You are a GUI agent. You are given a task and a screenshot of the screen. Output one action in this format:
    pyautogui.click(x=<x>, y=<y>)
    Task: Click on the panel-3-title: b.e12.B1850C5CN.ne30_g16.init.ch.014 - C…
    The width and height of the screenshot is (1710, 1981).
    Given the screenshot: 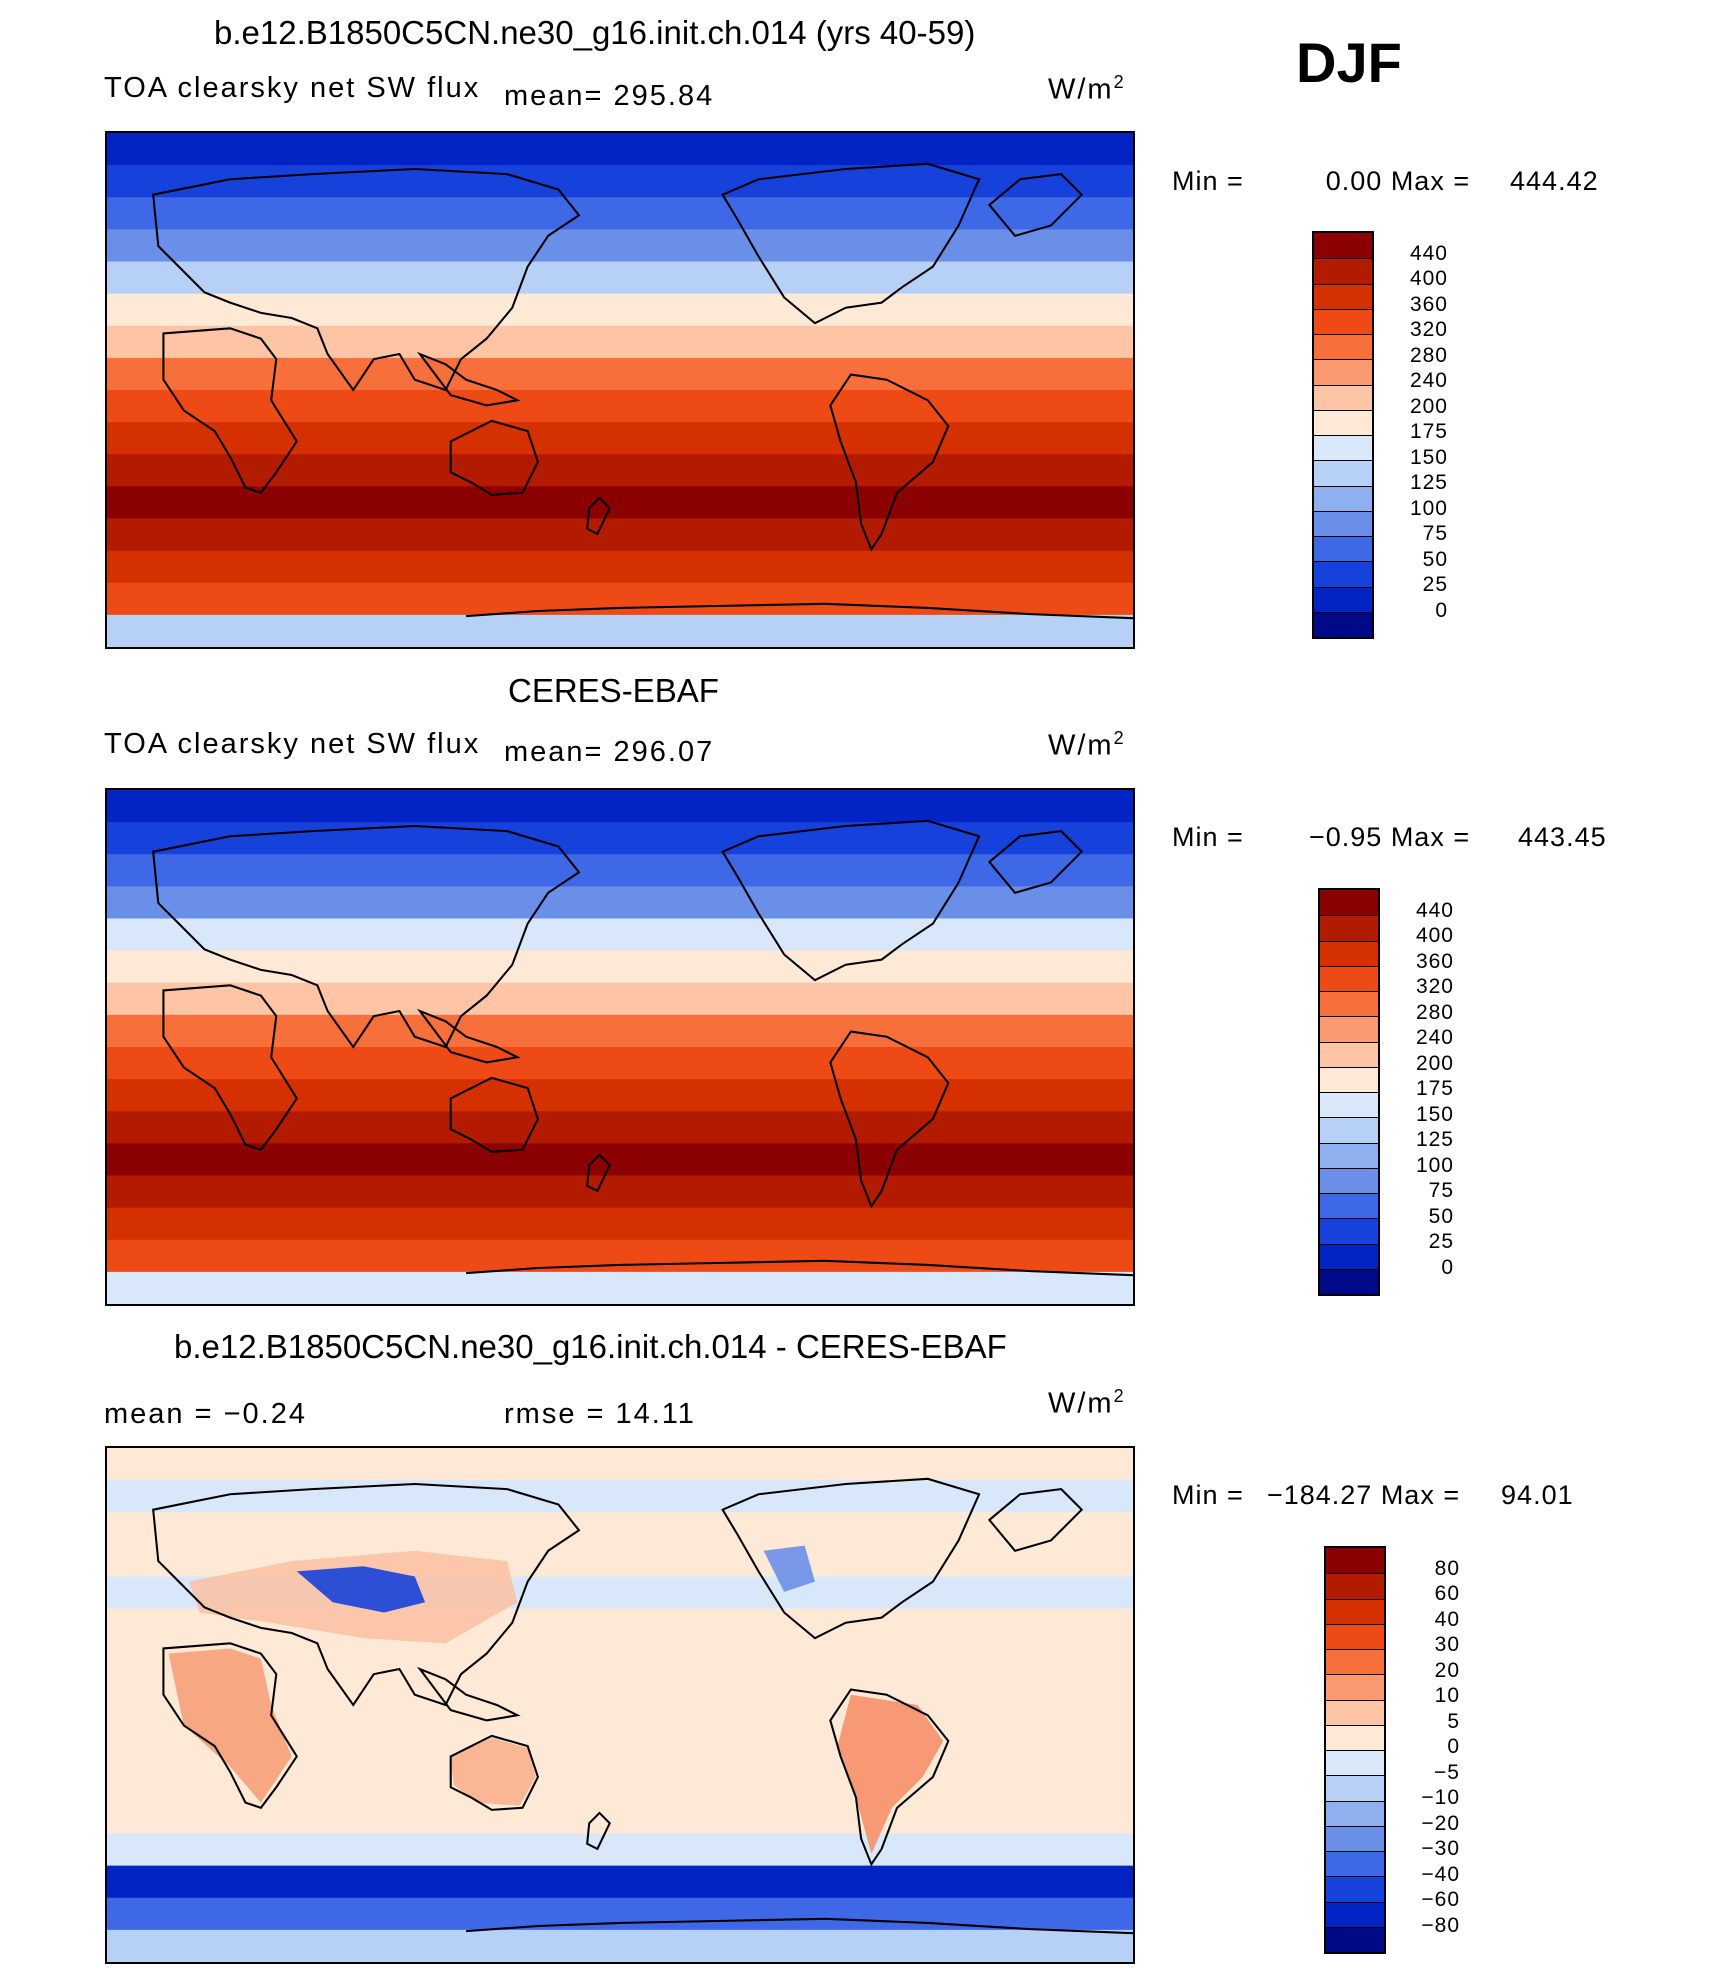 What is the action you would take?
    pyautogui.click(x=590, y=1346)
    